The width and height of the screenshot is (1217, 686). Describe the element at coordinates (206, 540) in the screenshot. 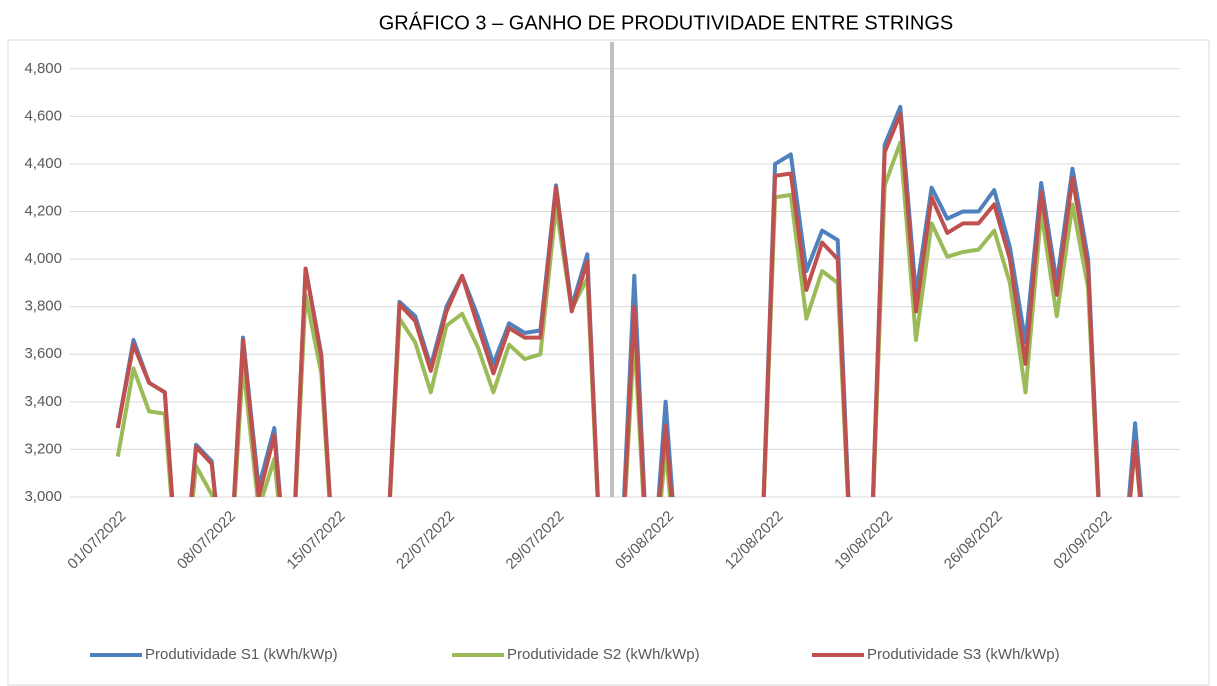

I see `x-tick-label: 08/07/2022` at that location.